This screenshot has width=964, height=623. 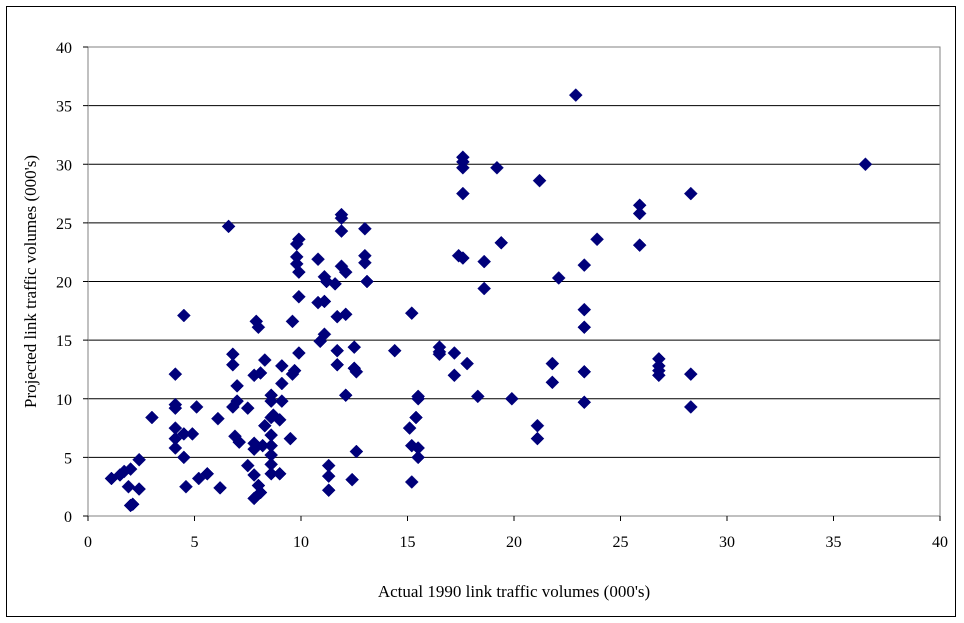 What do you see at coordinates (64, 341) in the screenshot?
I see `y-tick-label: 15` at bounding box center [64, 341].